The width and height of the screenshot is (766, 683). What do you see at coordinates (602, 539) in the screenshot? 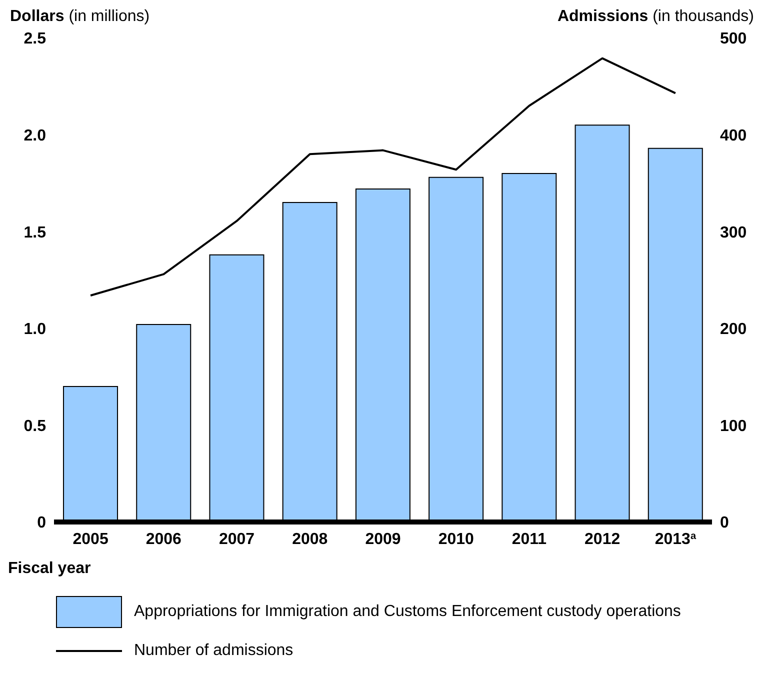
I see `x-tick-label: 2012` at bounding box center [602, 539].